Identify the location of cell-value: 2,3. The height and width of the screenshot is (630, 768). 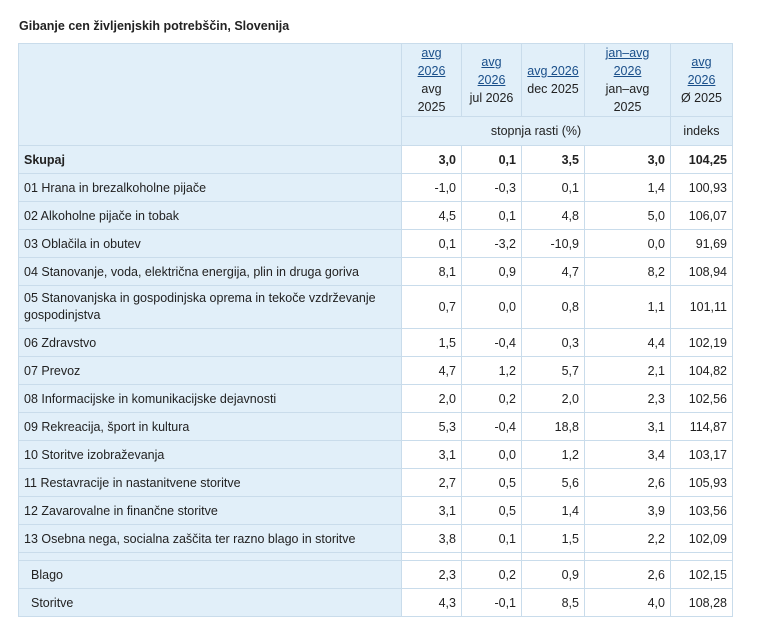
(627, 398).